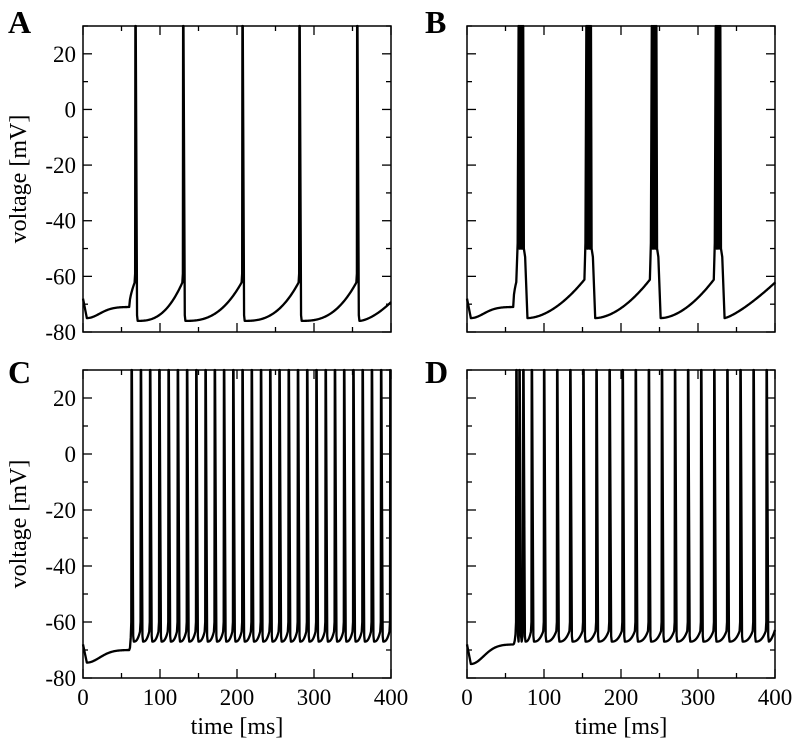 The width and height of the screenshot is (799, 742). What do you see at coordinates (64, 398) in the screenshot?
I see `y-tick-label-c: 20` at bounding box center [64, 398].